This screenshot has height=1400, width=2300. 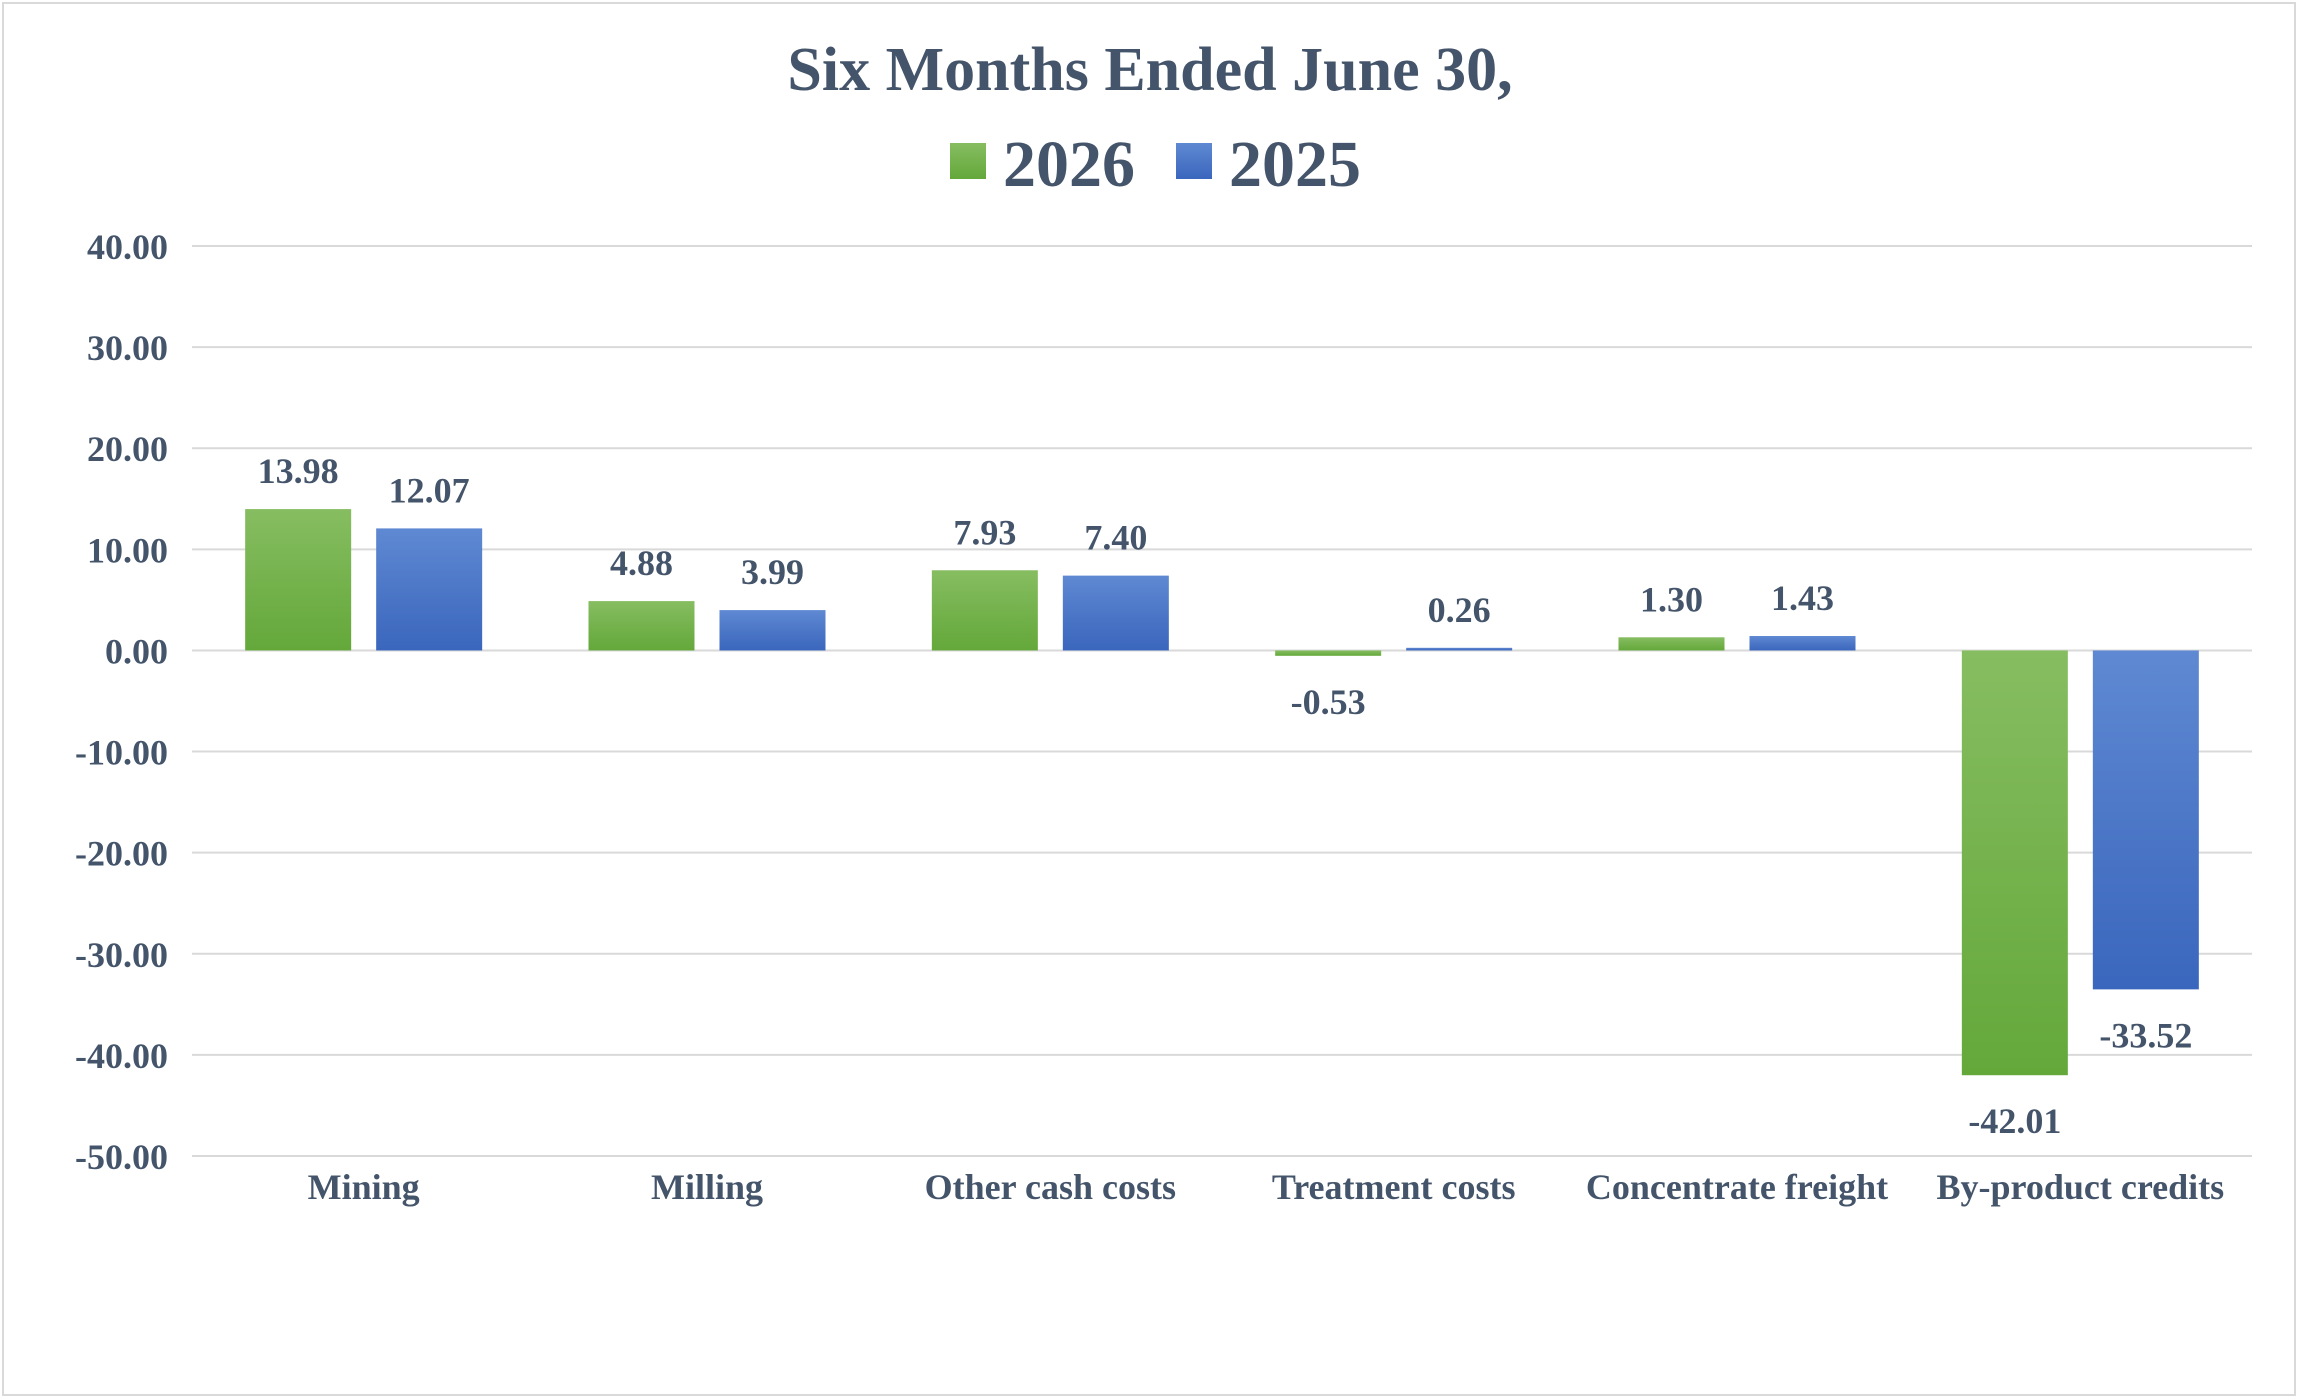 What do you see at coordinates (364, 1187) in the screenshot?
I see `category-label: Mining` at bounding box center [364, 1187].